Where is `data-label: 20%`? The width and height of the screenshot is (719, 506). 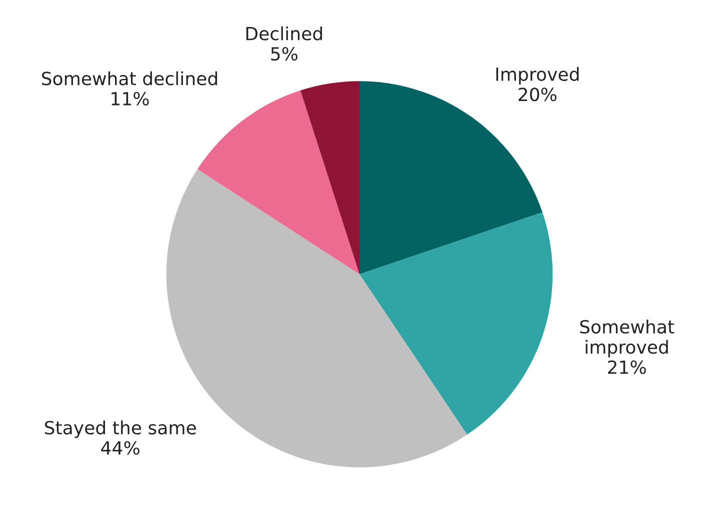 data-label: 20% is located at coordinates (537, 95).